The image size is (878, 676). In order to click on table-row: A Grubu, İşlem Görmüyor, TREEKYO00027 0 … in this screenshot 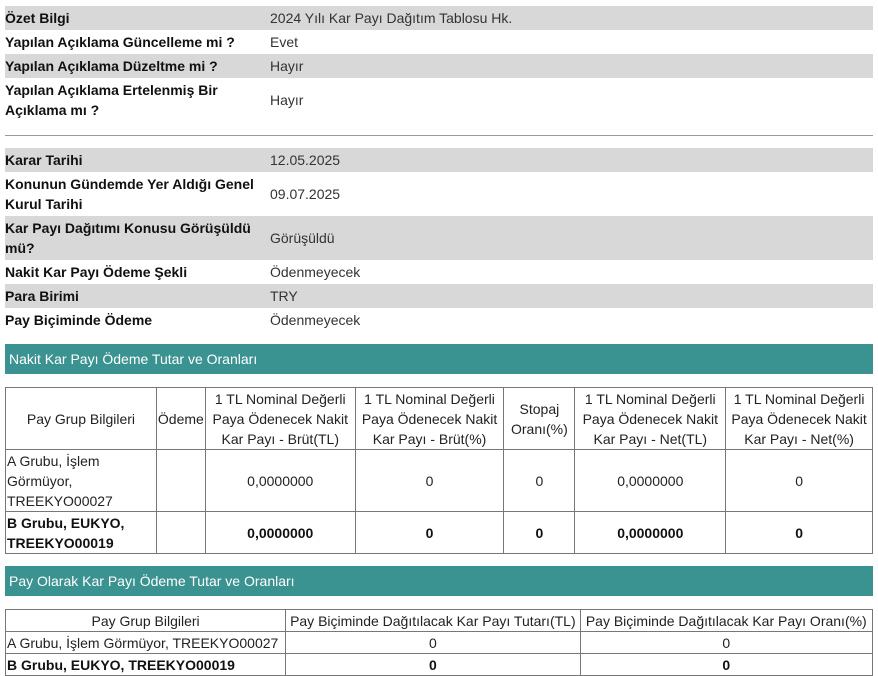, I will do `click(439, 642)`.